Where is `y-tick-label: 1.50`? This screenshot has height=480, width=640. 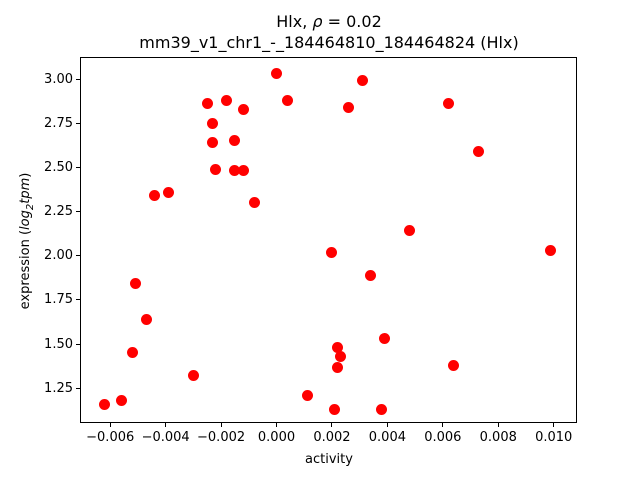
y-tick-label: 1.50 is located at coordinates (58, 344).